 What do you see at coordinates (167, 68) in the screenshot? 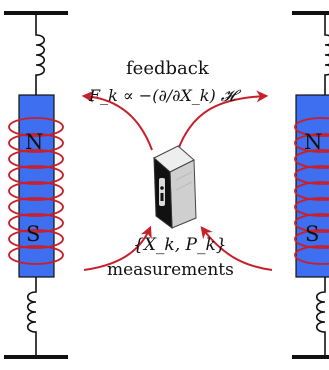
I see `feedback-label: feedback` at bounding box center [167, 68].